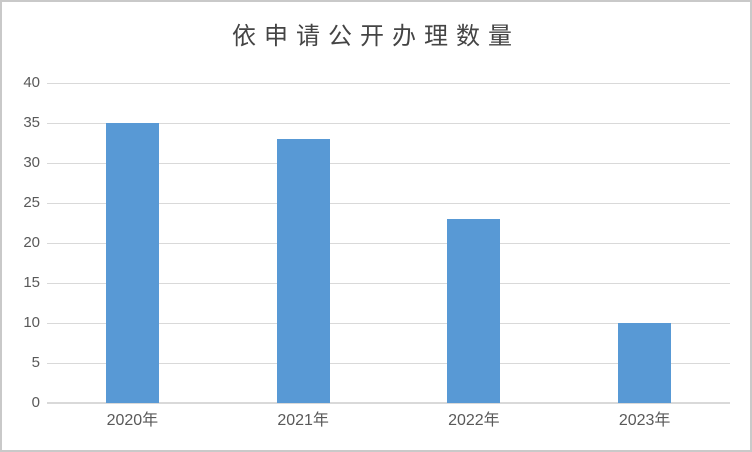  Describe the element at coordinates (132, 263) in the screenshot. I see `bar-2020年` at that location.